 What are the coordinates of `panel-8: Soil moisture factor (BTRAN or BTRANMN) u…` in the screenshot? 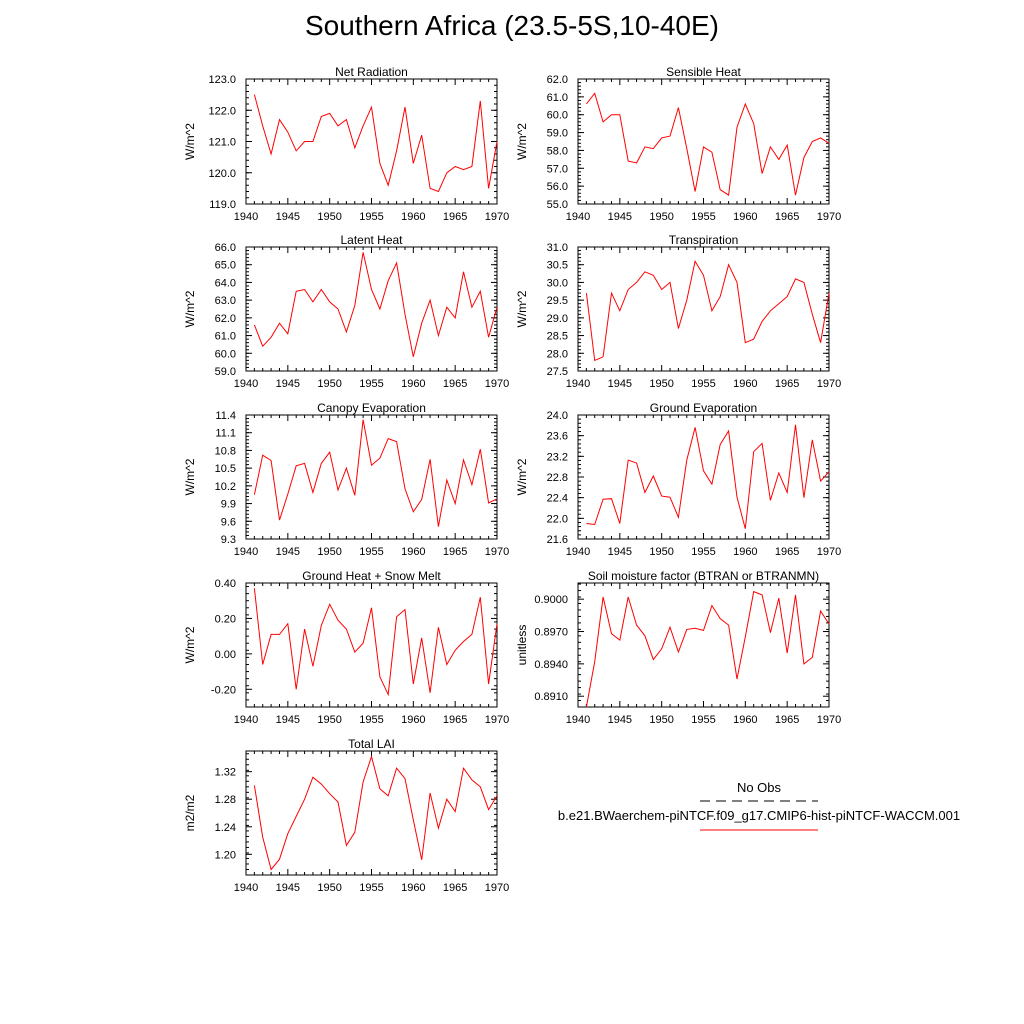 It's located at (678, 647).